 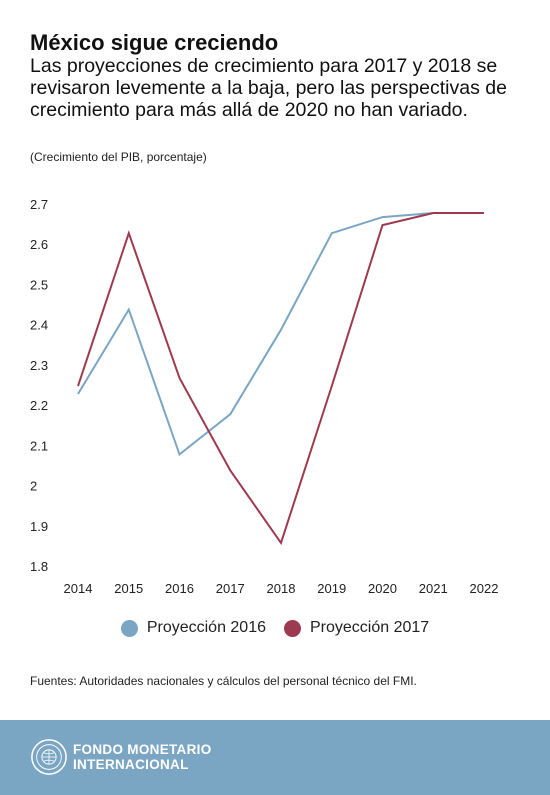 I want to click on y-tick-label: 2.3, so click(x=39, y=365).